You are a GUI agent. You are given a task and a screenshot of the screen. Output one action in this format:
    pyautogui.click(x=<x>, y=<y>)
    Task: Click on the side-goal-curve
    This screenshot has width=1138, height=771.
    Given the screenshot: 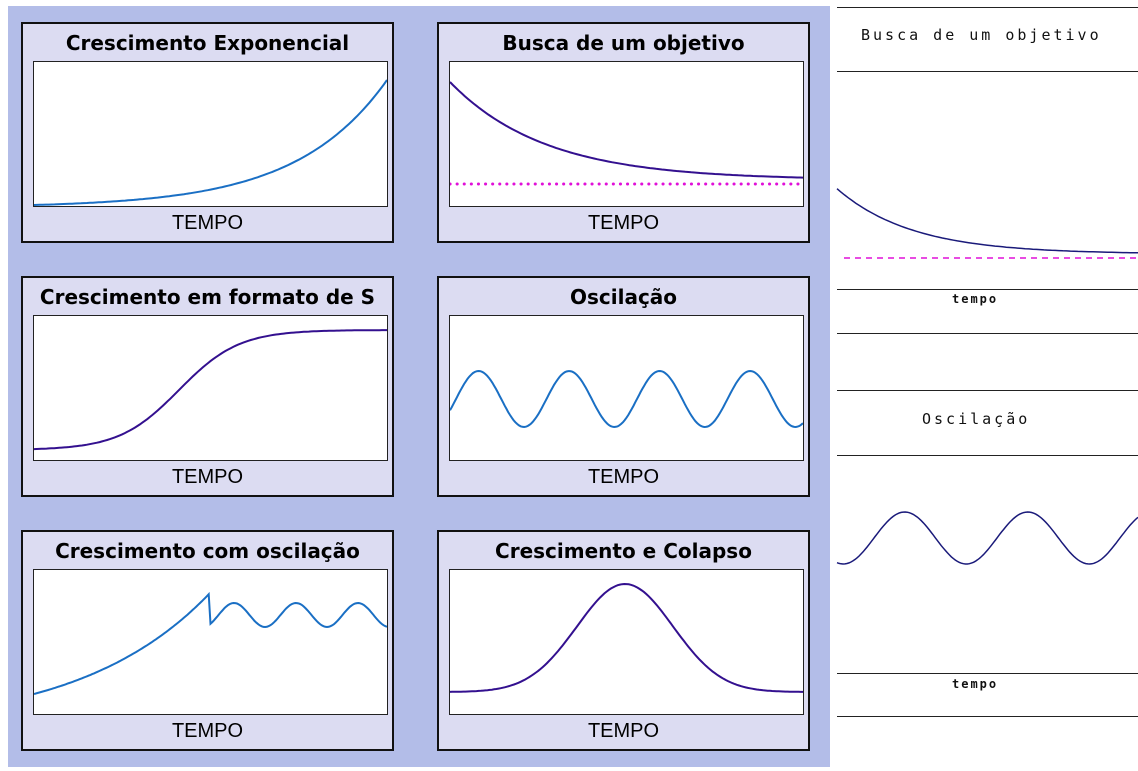 What is the action you would take?
    pyautogui.click(x=987, y=221)
    